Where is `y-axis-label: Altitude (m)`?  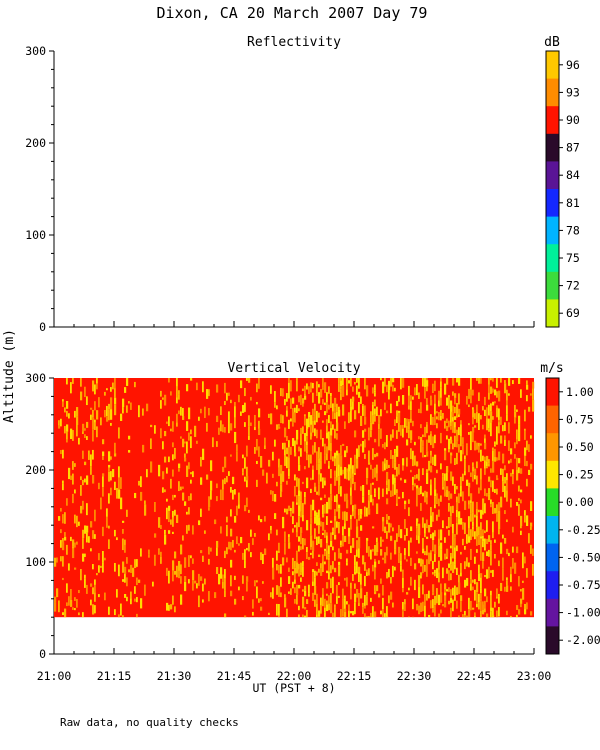
y-axis-label: Altitude (m) is located at coordinates (9, 376).